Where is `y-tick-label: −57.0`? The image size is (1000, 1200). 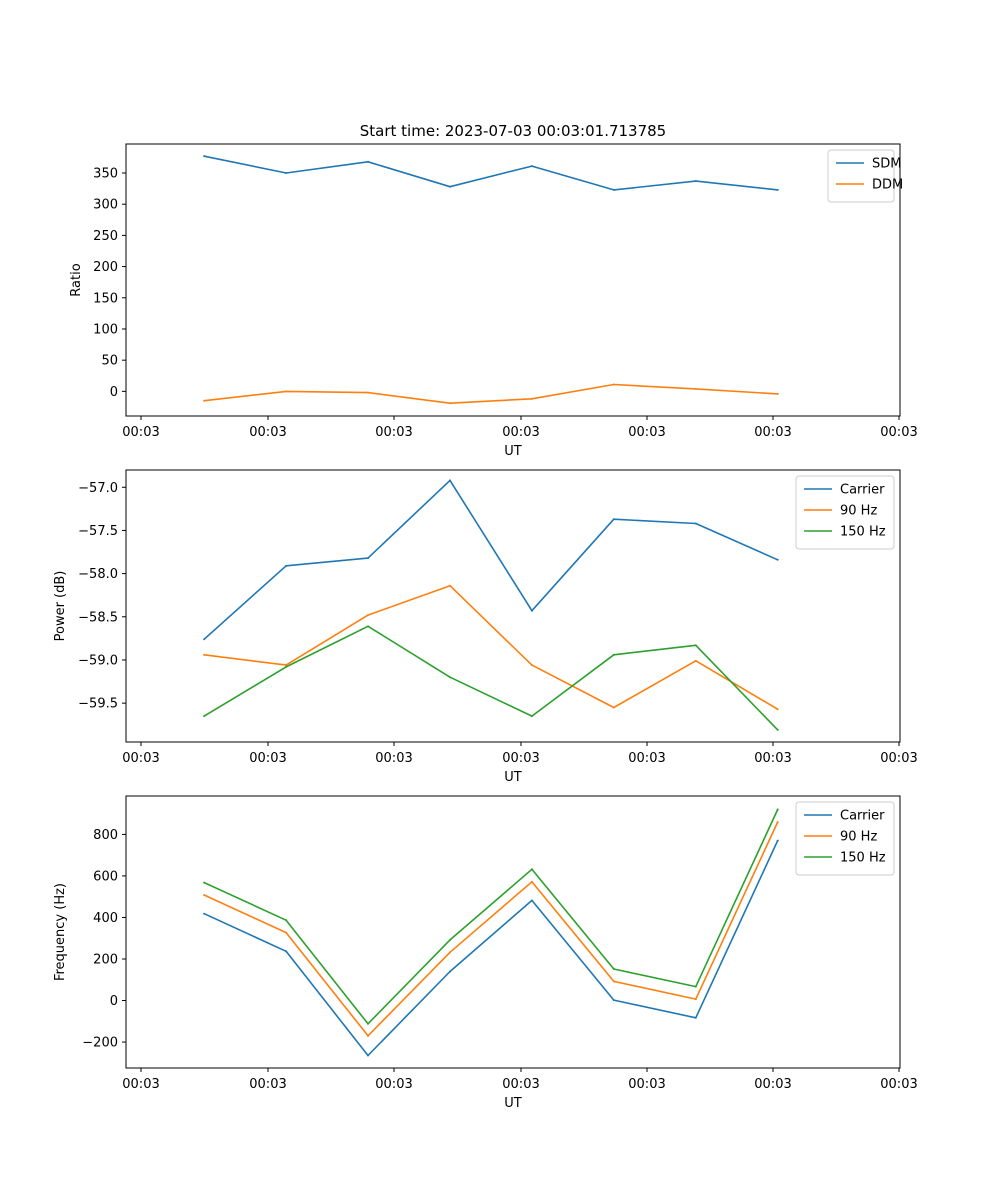
y-tick-label: −57.0 is located at coordinates (98, 488).